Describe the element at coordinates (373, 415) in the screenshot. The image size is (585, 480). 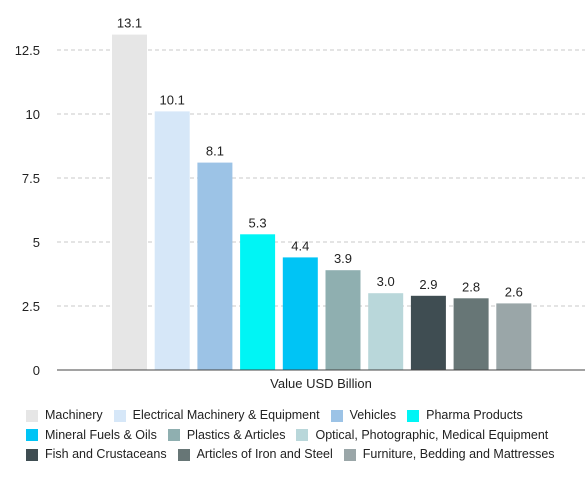
I see `legend-label: Vehicles` at that location.